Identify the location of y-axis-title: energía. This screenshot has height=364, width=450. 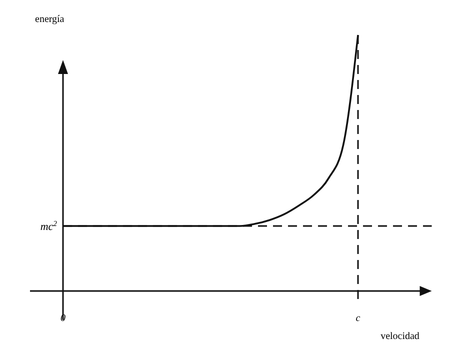
(50, 19).